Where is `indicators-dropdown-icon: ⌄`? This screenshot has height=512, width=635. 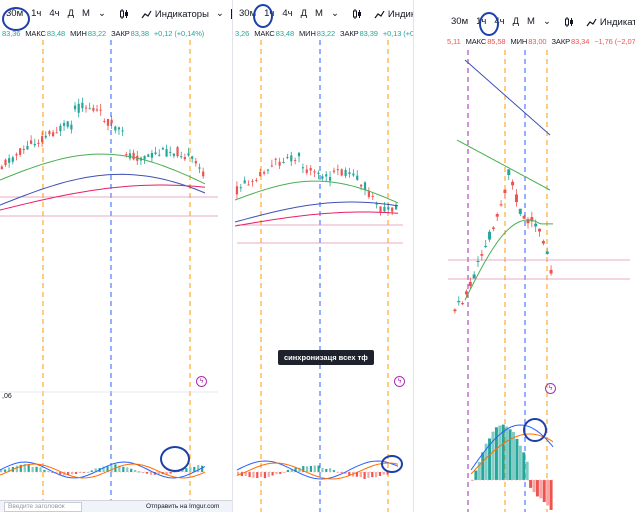 indicators-dropdown-icon: ⌄ is located at coordinates (219, 13).